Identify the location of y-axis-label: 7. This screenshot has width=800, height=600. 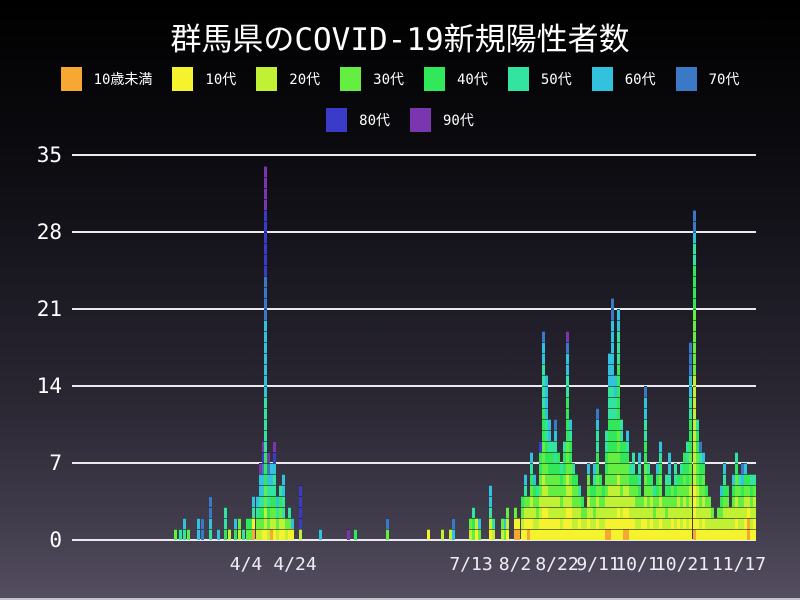
(55, 463).